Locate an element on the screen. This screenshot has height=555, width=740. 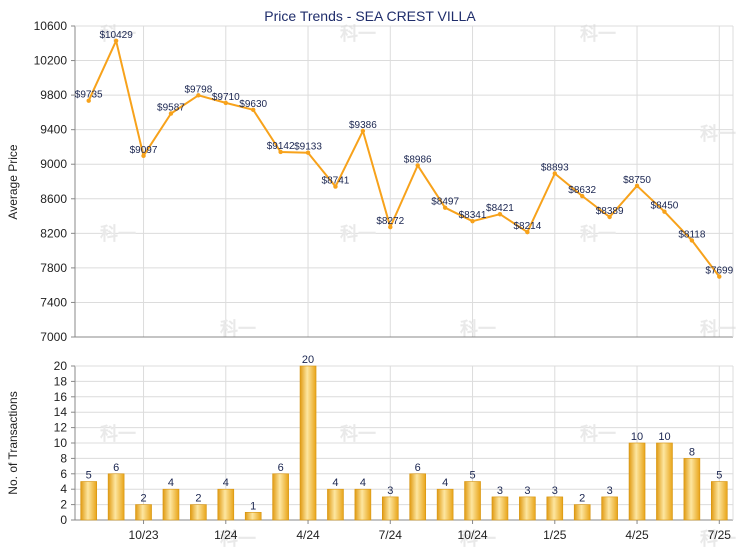
price-data-label: $8893 is located at coordinates (555, 167).